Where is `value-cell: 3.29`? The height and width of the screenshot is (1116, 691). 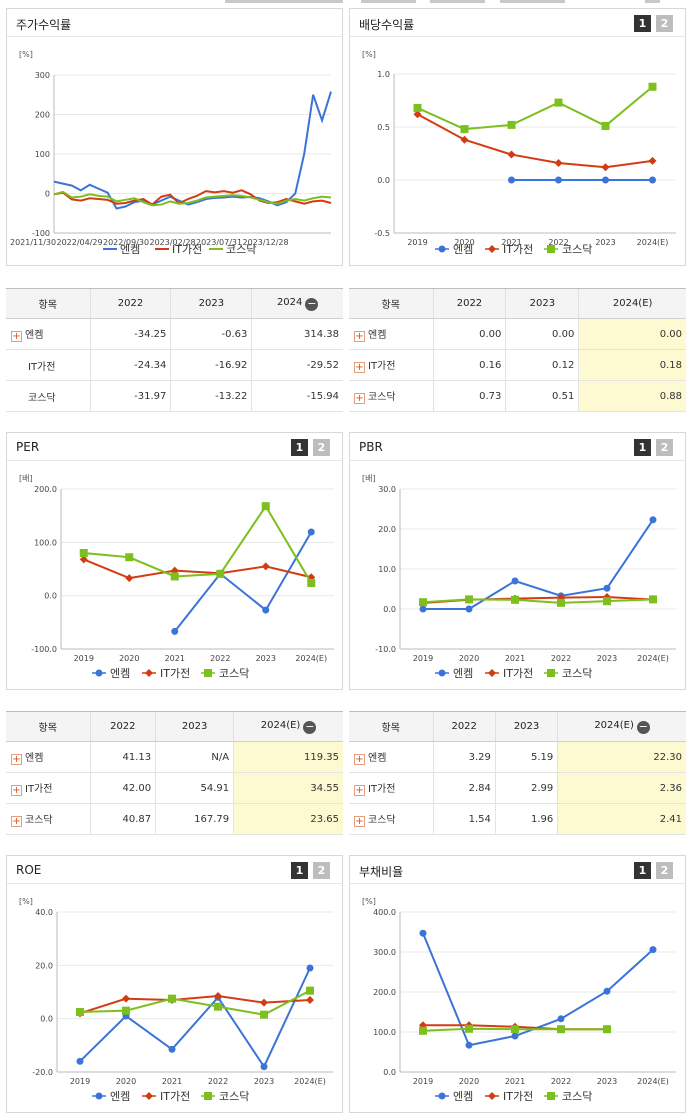 value-cell: 3.29 is located at coordinates (464, 757).